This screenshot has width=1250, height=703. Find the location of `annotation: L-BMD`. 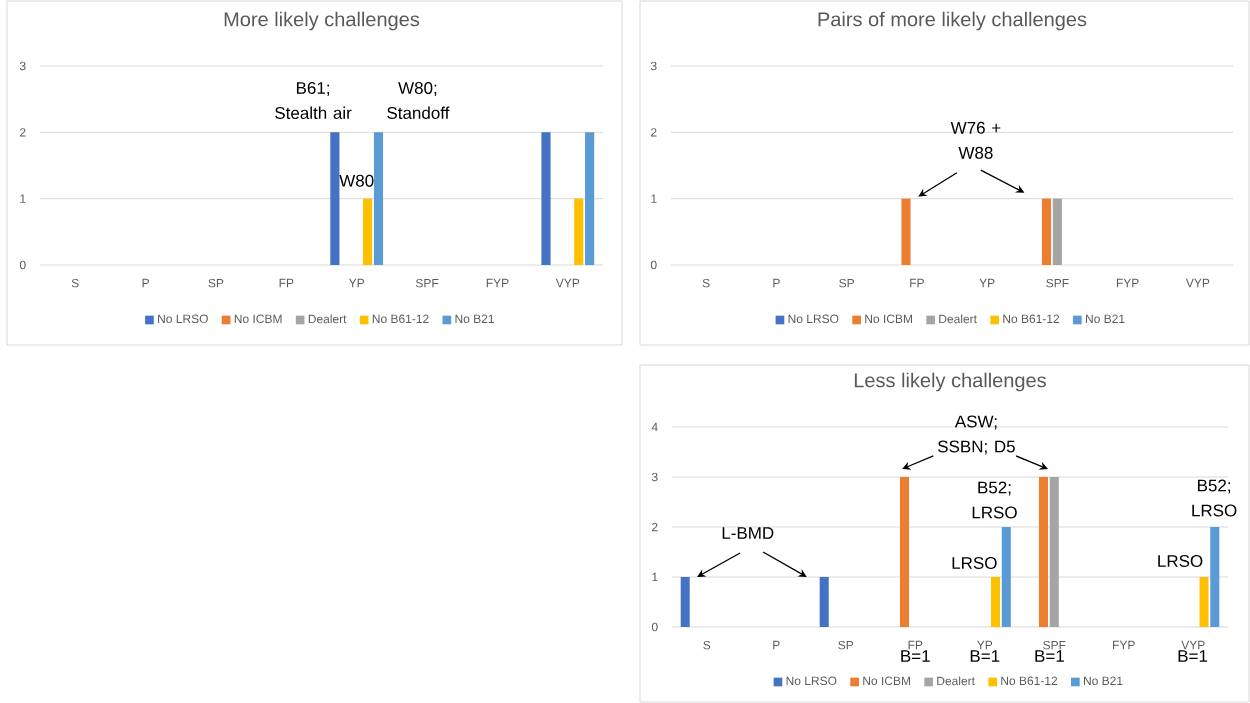

annotation: L-BMD is located at coordinates (748, 533).